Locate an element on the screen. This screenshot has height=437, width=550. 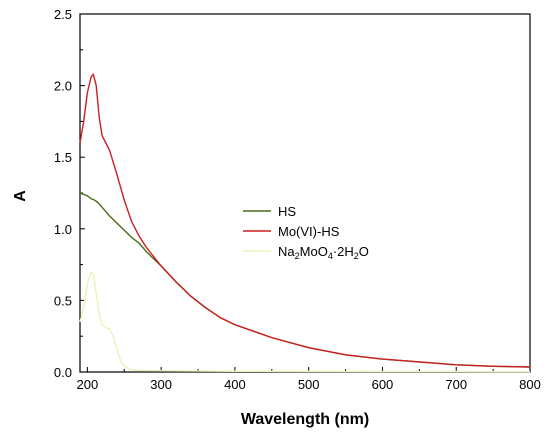
legend: HS Mo(VI)-HS Na2MoO4·2H2O is located at coordinates (306, 232).